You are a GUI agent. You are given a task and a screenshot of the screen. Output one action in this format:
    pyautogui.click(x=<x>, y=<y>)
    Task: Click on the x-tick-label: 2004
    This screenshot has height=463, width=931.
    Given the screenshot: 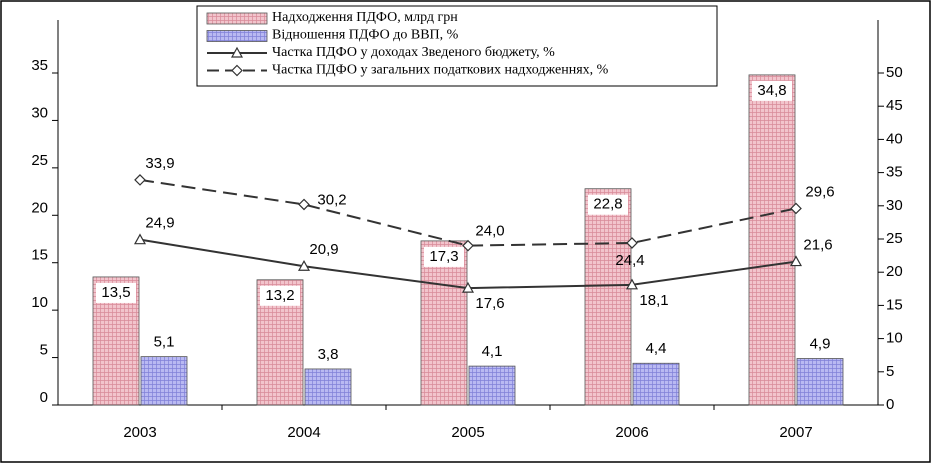 What is the action you would take?
    pyautogui.click(x=303, y=432)
    